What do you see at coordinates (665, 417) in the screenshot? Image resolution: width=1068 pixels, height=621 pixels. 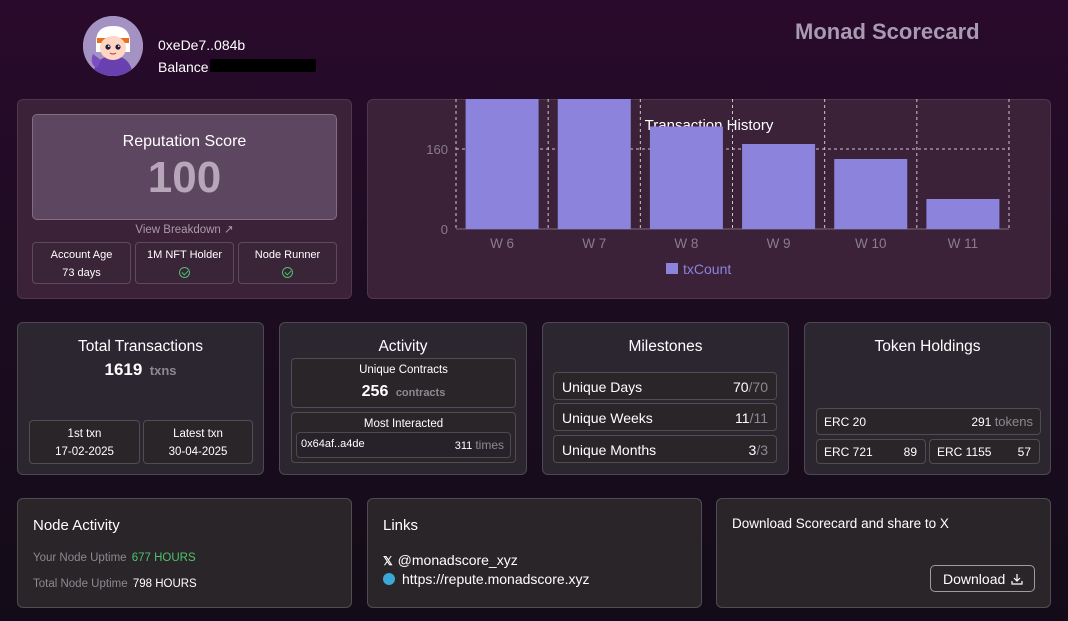 I see `milestone-row-weeks: Unique Weeks 11/11` at bounding box center [665, 417].